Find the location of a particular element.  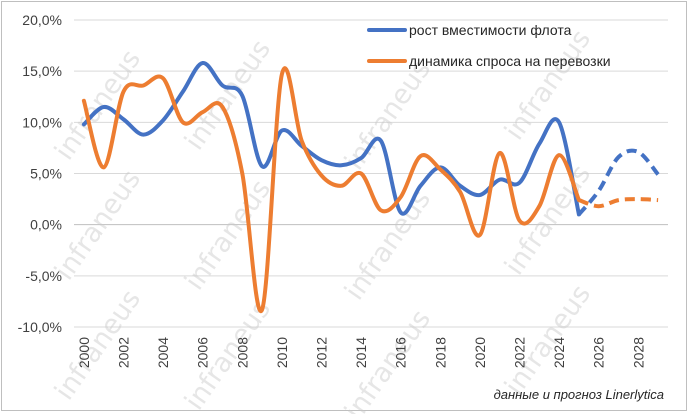

x-tick-label: 2024 is located at coordinates (559, 352).